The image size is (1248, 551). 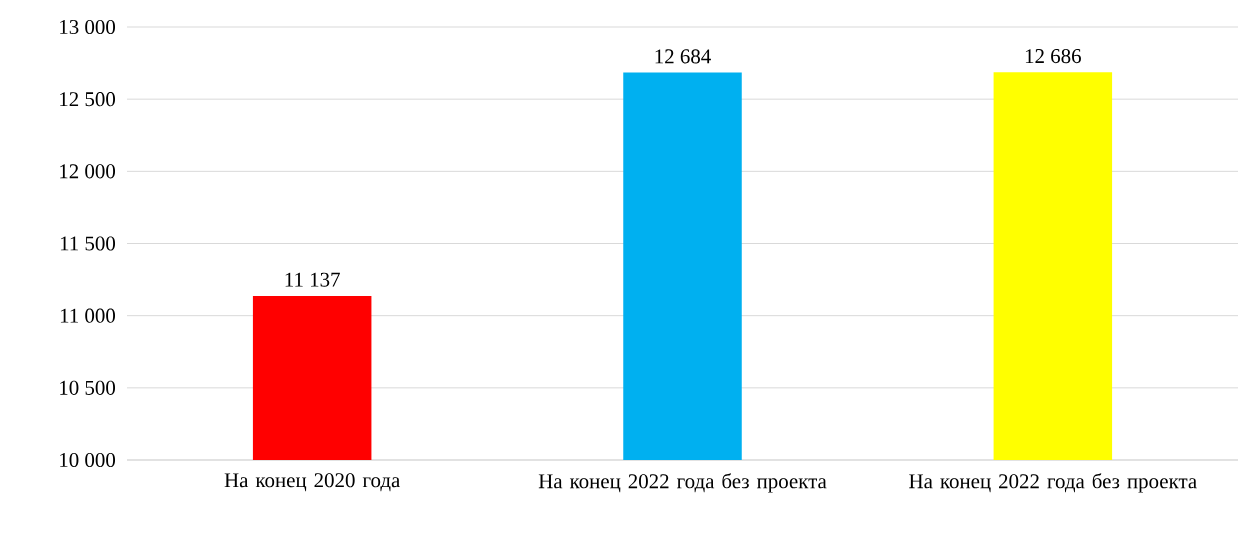 I want to click on y-tick-label: 10 000, so click(x=88, y=460).